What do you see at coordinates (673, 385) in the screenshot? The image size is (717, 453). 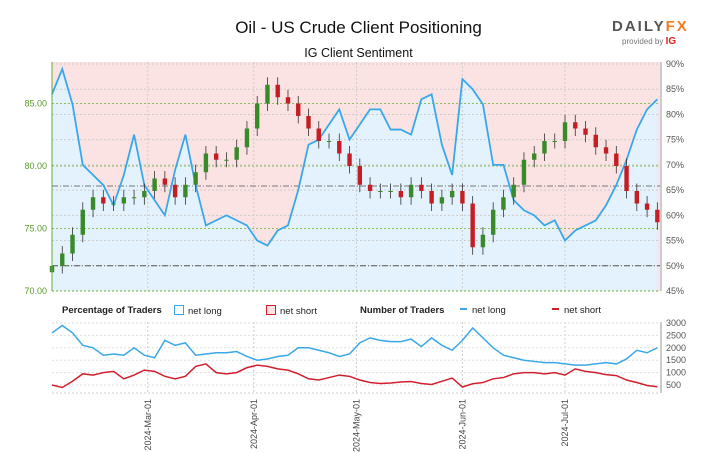 I see `count-tick-label: 500` at bounding box center [673, 385].